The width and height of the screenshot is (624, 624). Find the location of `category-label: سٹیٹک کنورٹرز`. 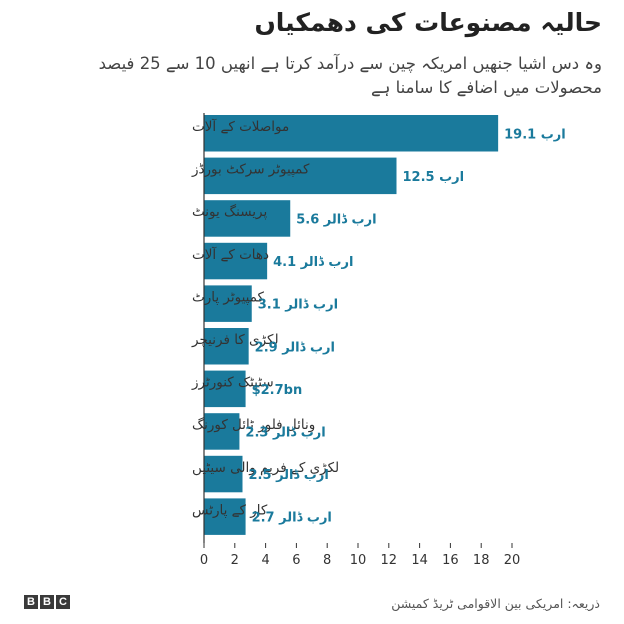

category-label: سٹیٹک کنورٹرز is located at coordinates (232, 383).